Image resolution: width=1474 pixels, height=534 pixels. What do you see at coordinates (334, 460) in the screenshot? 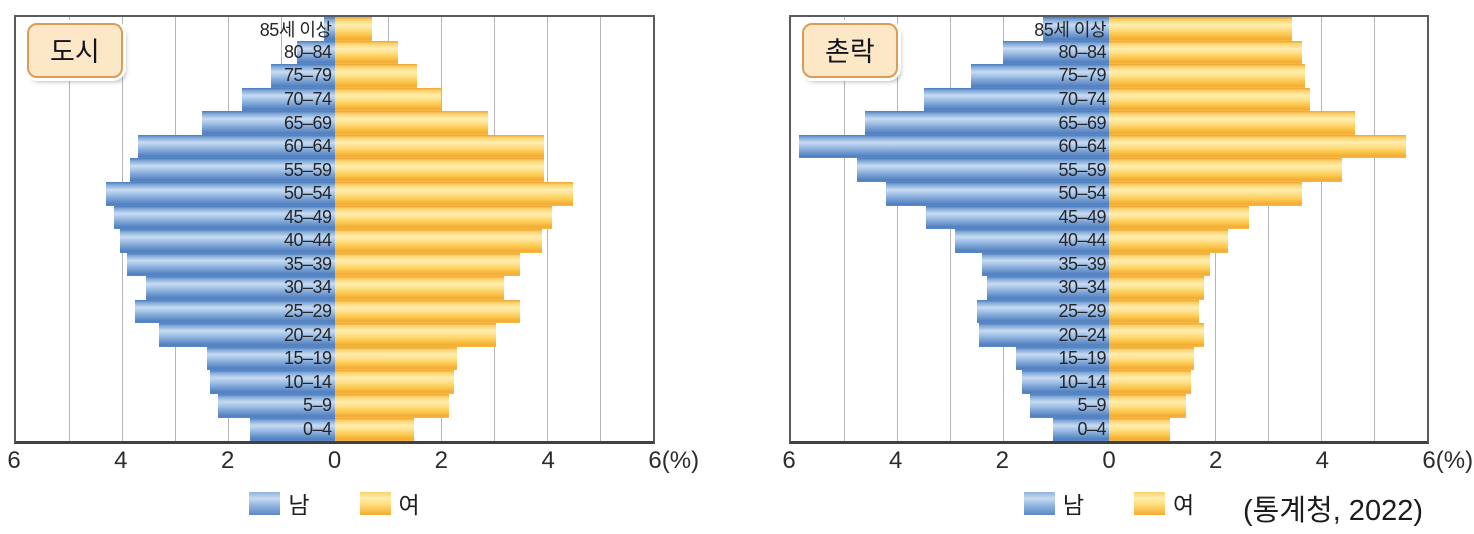
I see `x-tick-label: 0` at bounding box center [334, 460].